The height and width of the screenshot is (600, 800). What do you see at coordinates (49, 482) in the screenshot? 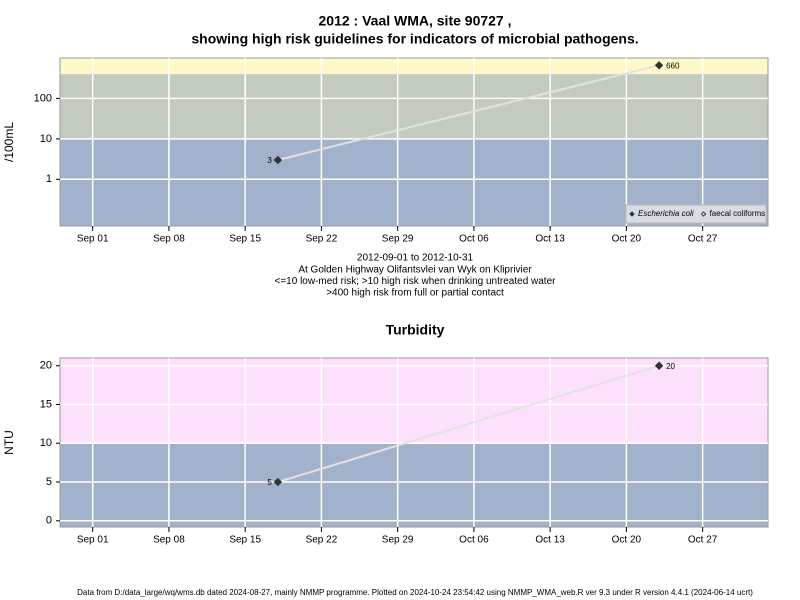
I see `y-tick-label: 5` at bounding box center [49, 482].